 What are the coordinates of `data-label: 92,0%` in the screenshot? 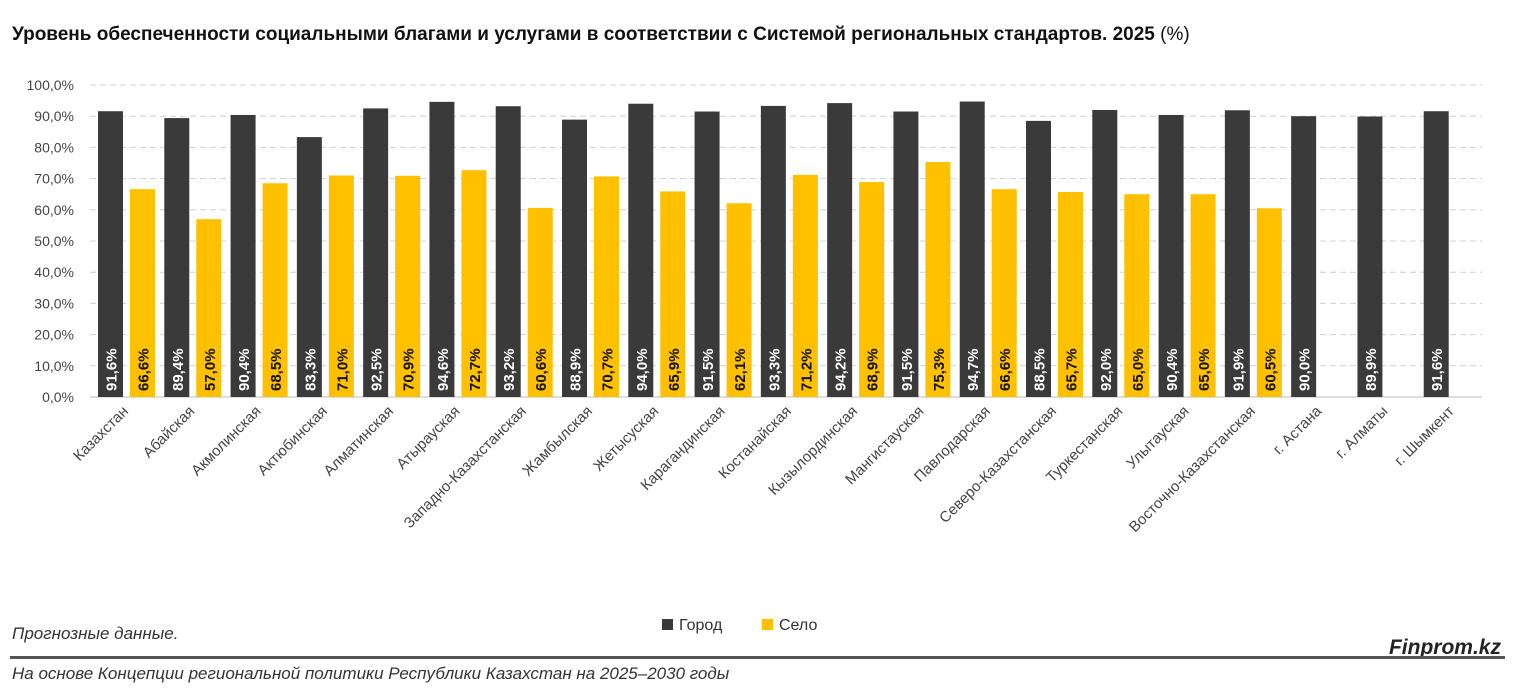 It's located at (1106, 369).